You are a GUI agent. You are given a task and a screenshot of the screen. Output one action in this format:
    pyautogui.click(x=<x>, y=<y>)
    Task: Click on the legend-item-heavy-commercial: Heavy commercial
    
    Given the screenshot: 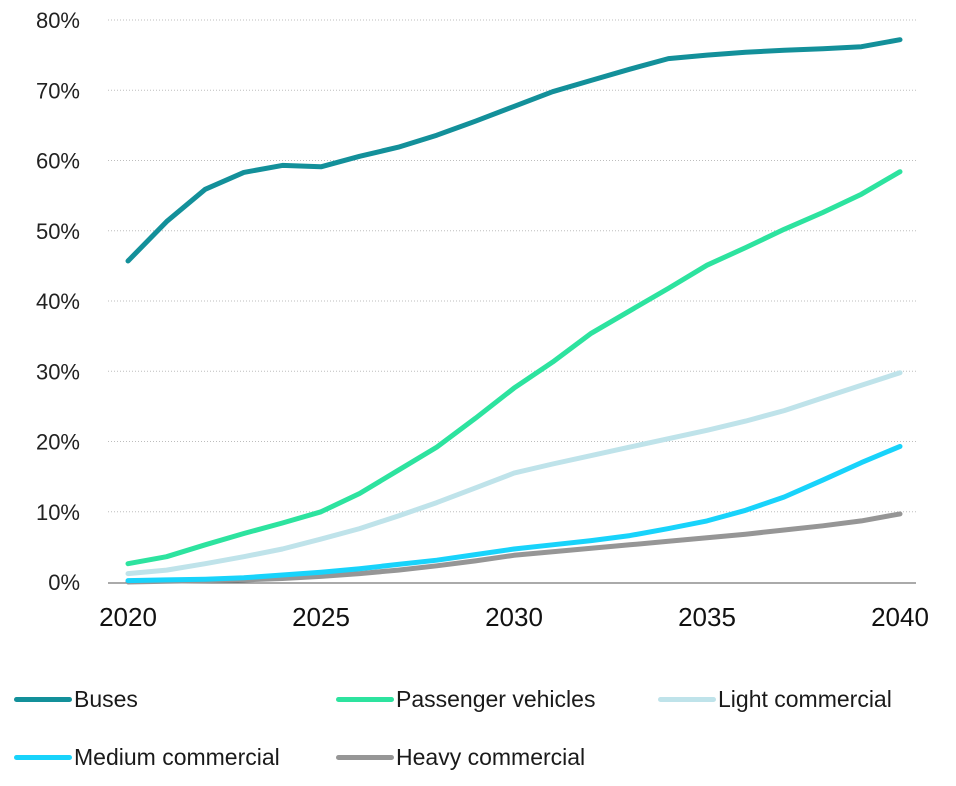 What is the action you would take?
    pyautogui.click(x=497, y=757)
    